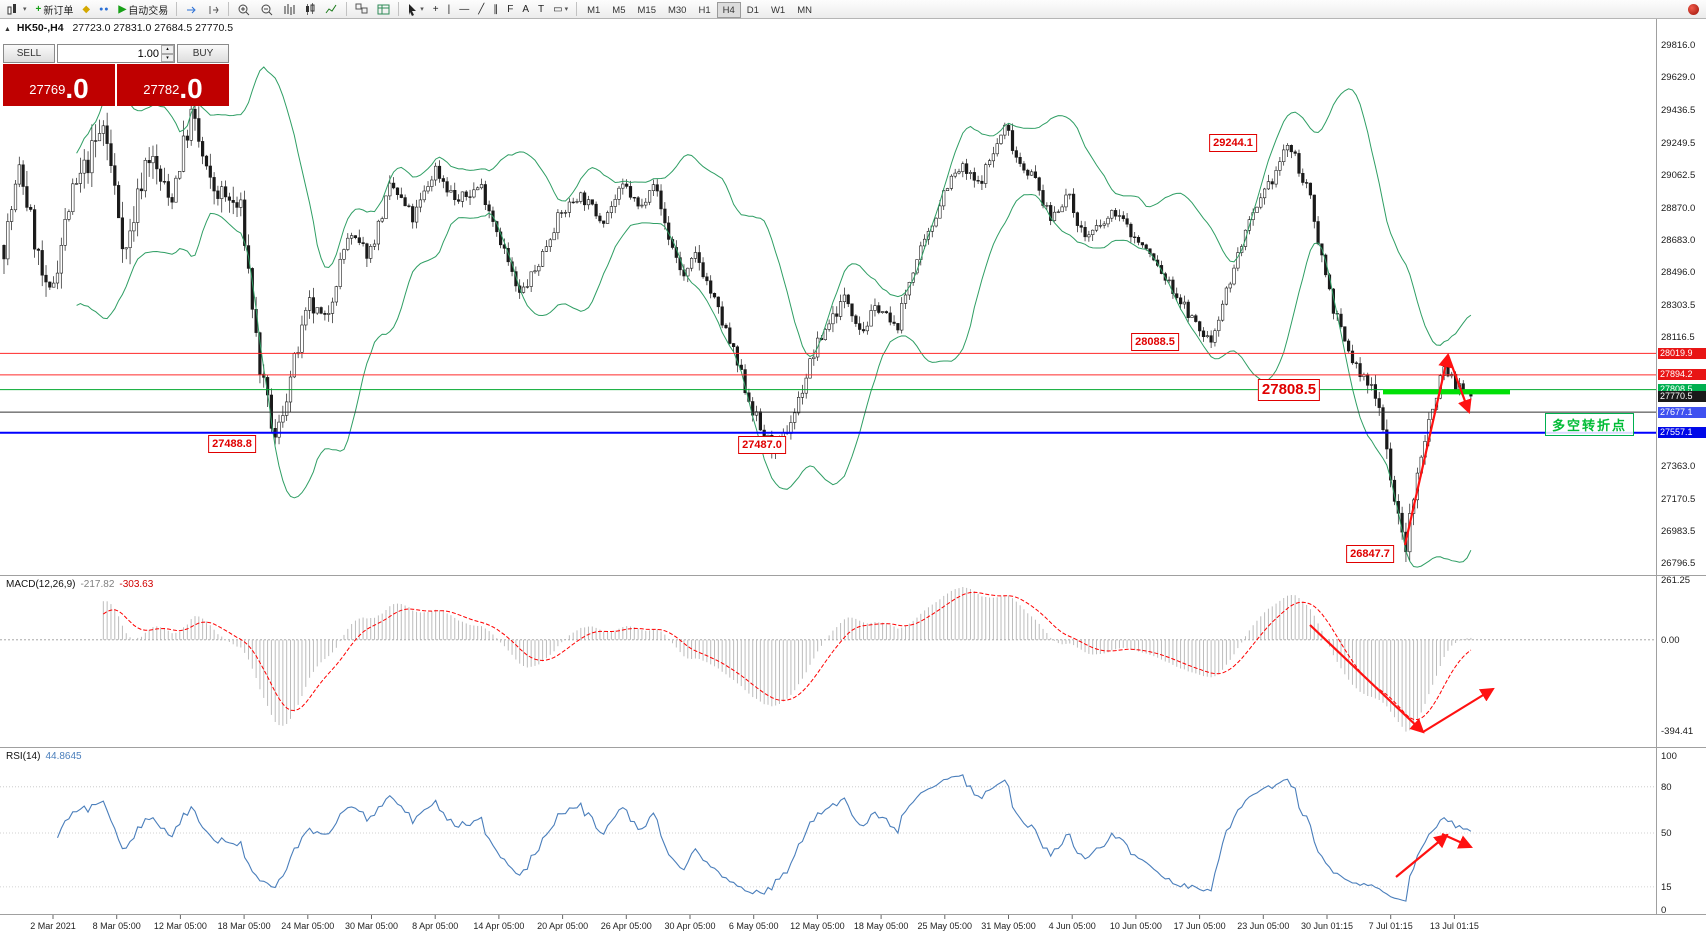  Describe the element at coordinates (144, 9) in the screenshot. I see `autotrading-button: ▶ 自动交易` at that location.